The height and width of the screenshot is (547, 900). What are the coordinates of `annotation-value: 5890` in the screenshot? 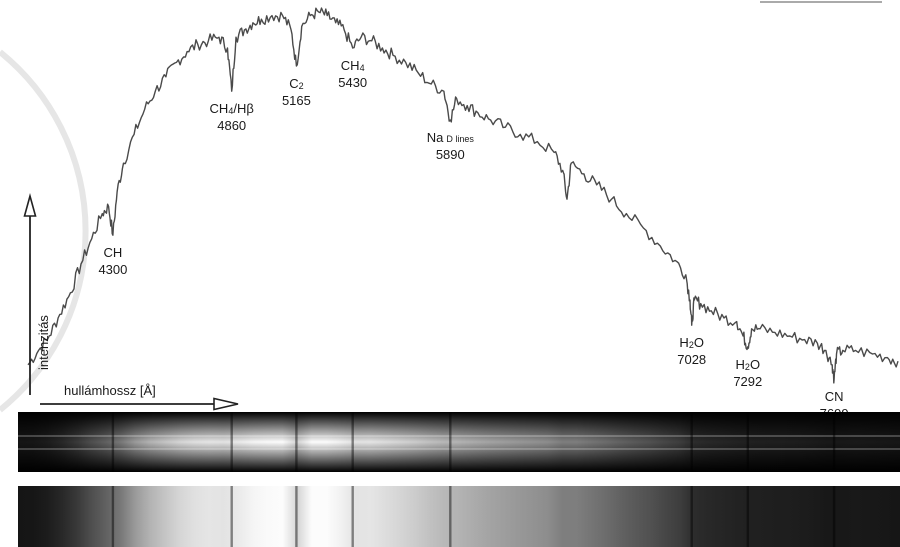 It's located at (450, 154).